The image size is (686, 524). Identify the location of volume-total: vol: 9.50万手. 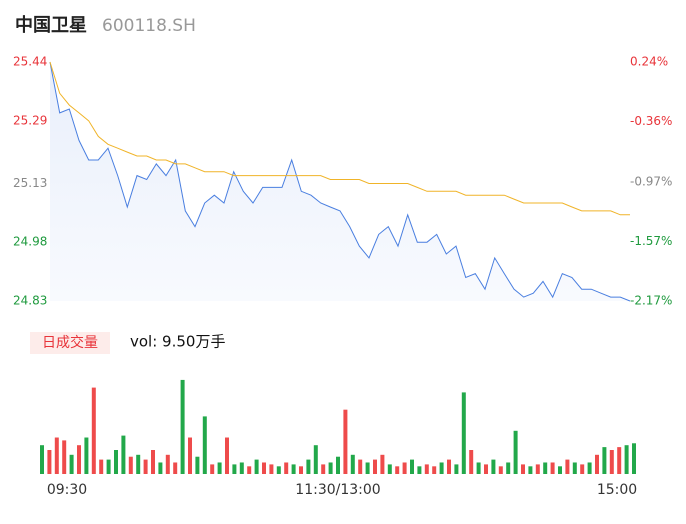
(177, 342).